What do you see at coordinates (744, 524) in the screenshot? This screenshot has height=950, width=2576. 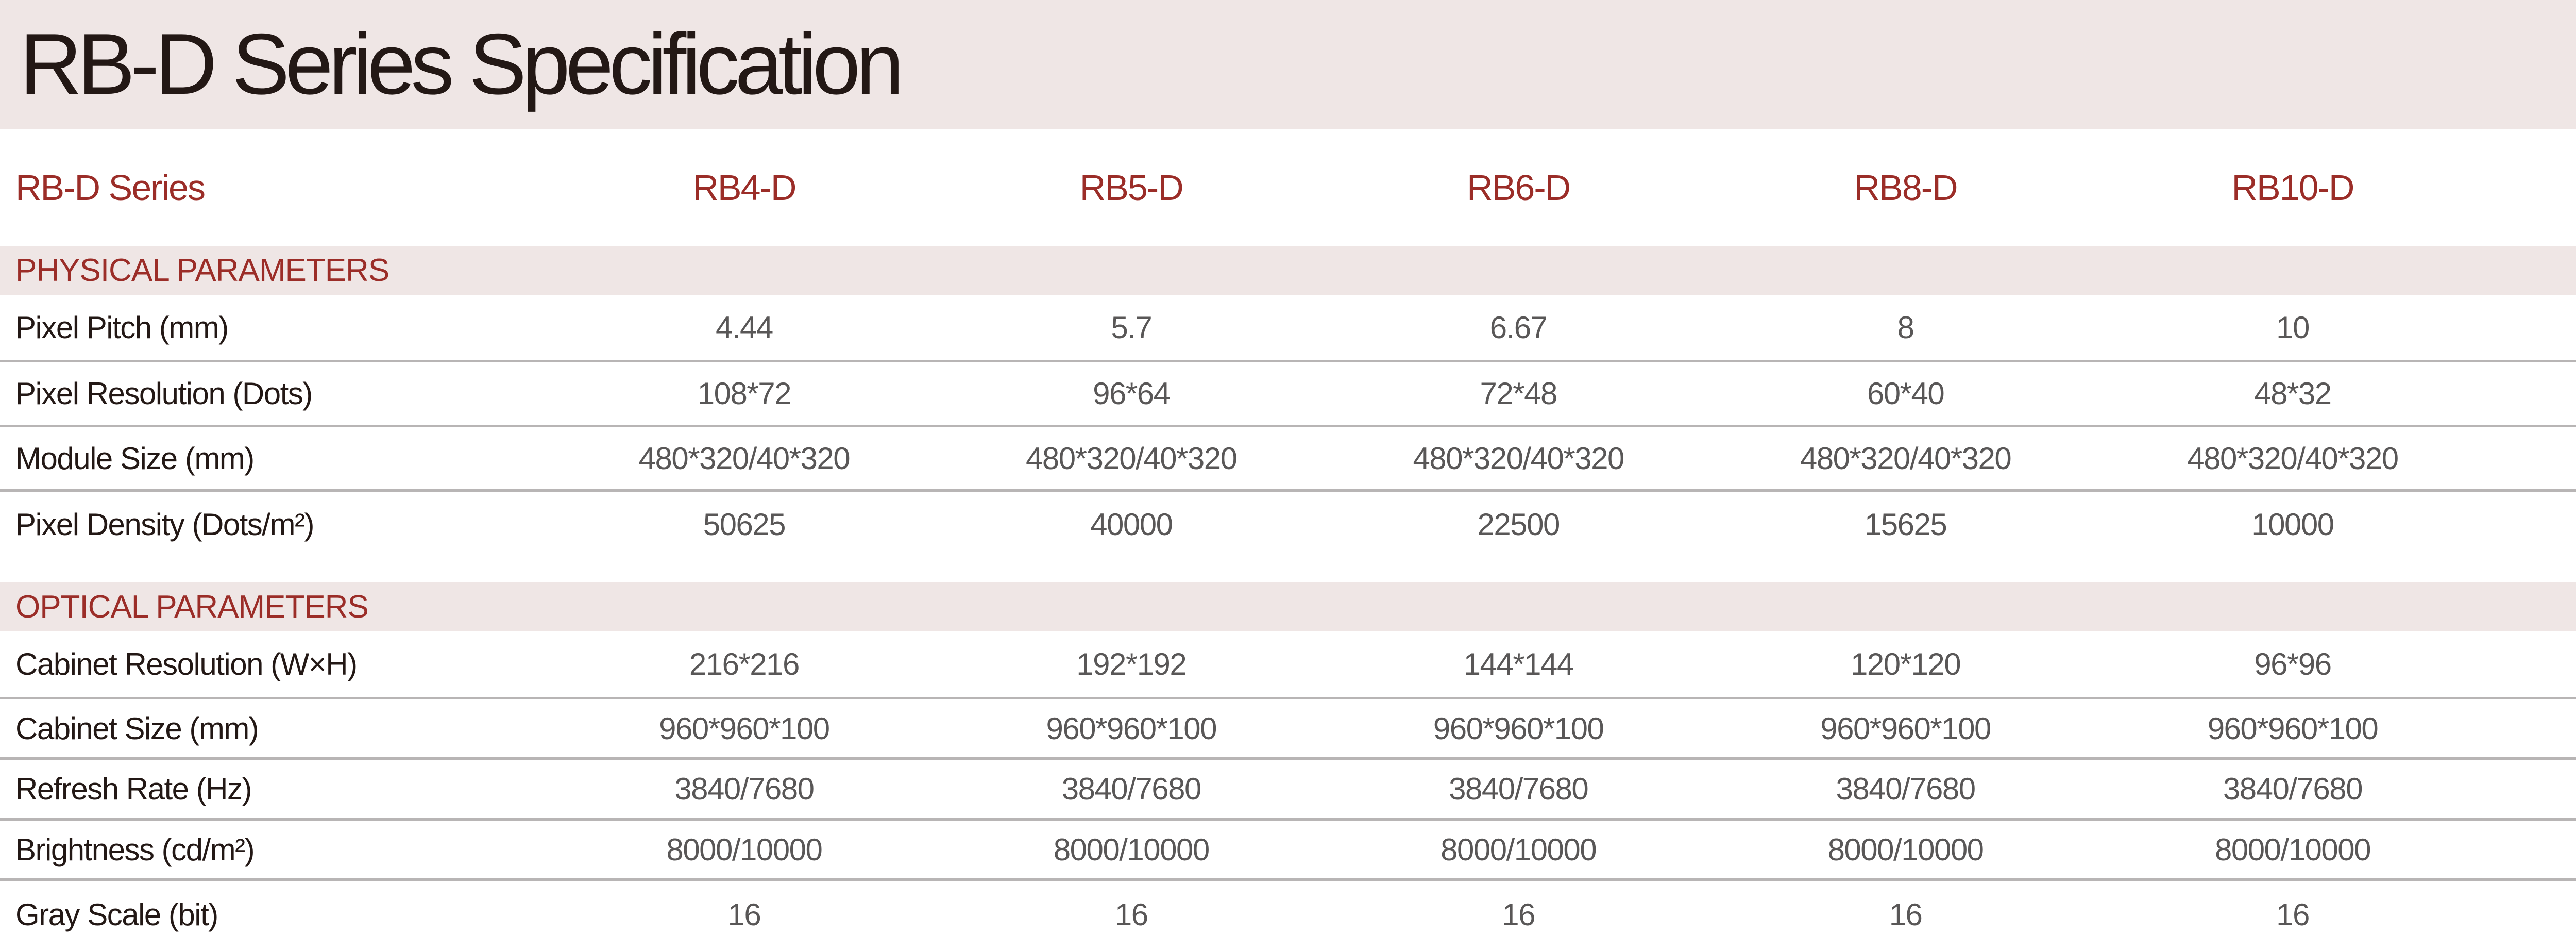 I see `spec-value: 50625` at bounding box center [744, 524].